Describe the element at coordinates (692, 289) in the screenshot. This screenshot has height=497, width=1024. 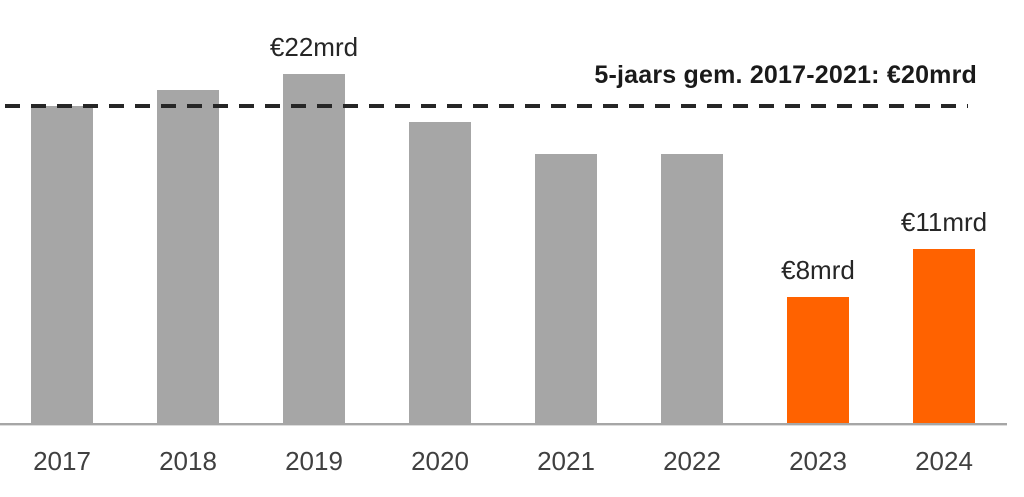
I see `bar-2022` at that location.